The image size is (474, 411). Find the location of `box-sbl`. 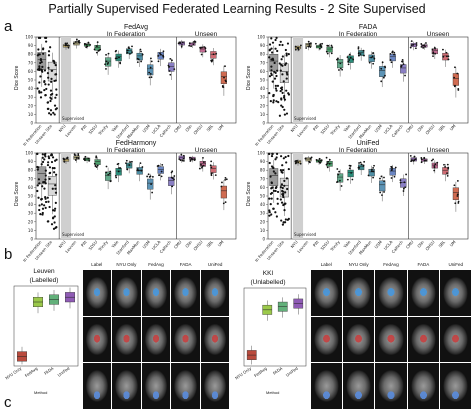

box-sbl is located at coordinates (213, 169).